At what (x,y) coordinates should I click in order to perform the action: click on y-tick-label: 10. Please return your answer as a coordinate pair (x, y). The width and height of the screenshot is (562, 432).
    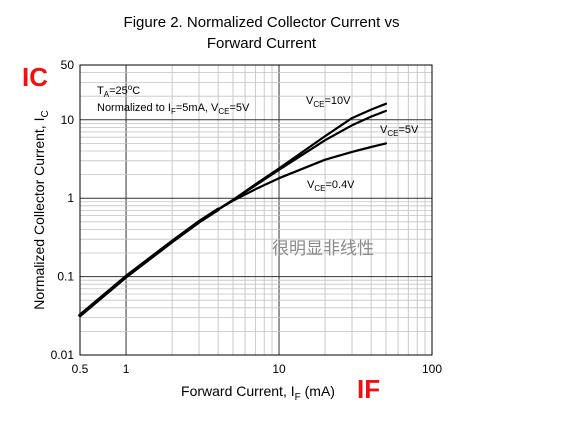
    Looking at the image, I should click on (68, 120).